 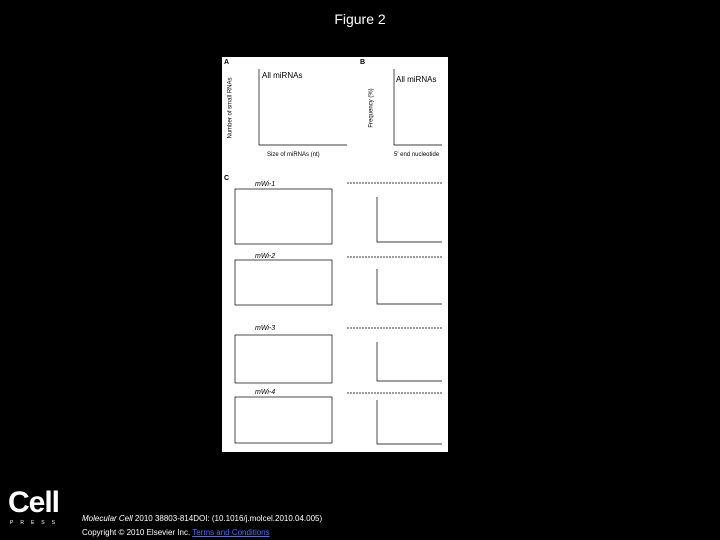 What do you see at coordinates (360, 19) in the screenshot?
I see `slide-title: Figure 2` at bounding box center [360, 19].